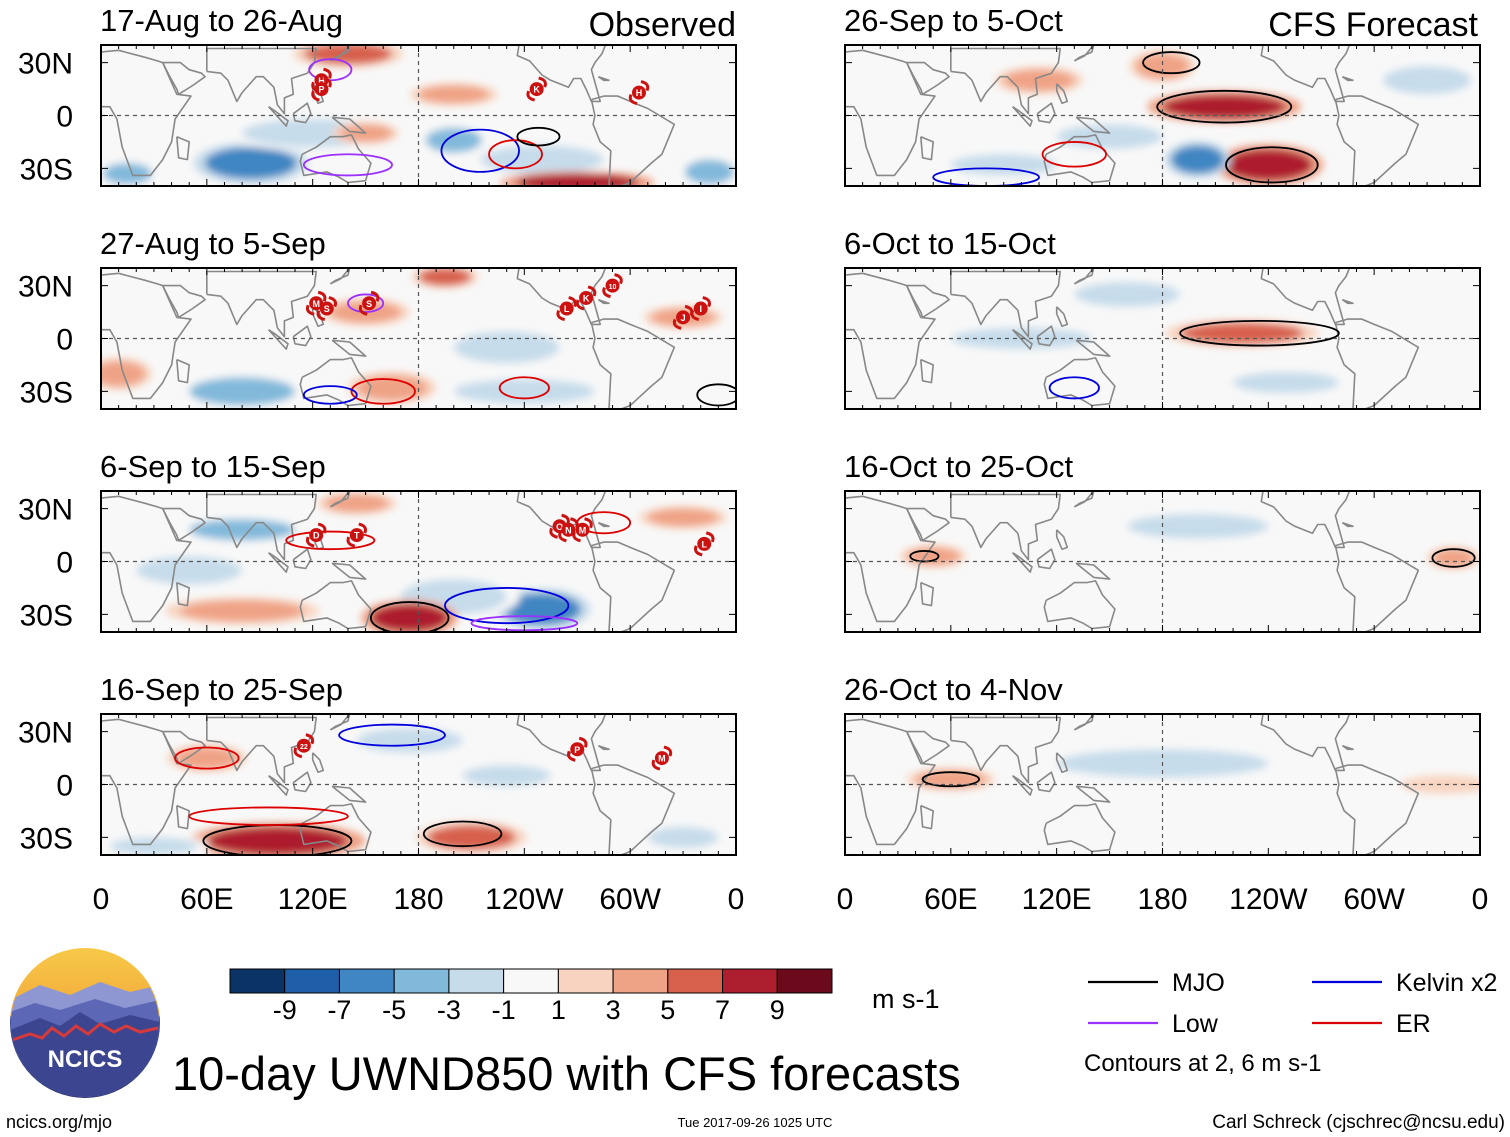  What do you see at coordinates (1202, 1063) in the screenshot?
I see `legend-note: Contours at 2, 6 m s-1` at bounding box center [1202, 1063].